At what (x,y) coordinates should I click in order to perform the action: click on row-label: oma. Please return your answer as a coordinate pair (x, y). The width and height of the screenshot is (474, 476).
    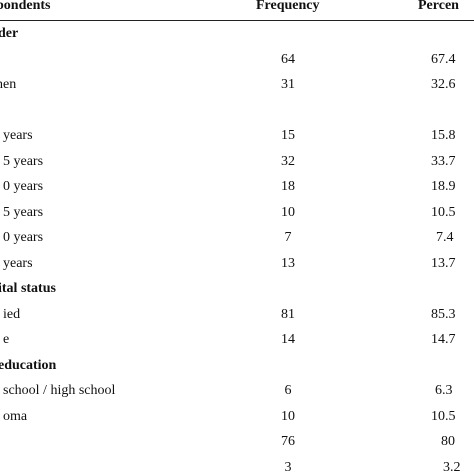
    Looking at the image, I should click on (15, 416).